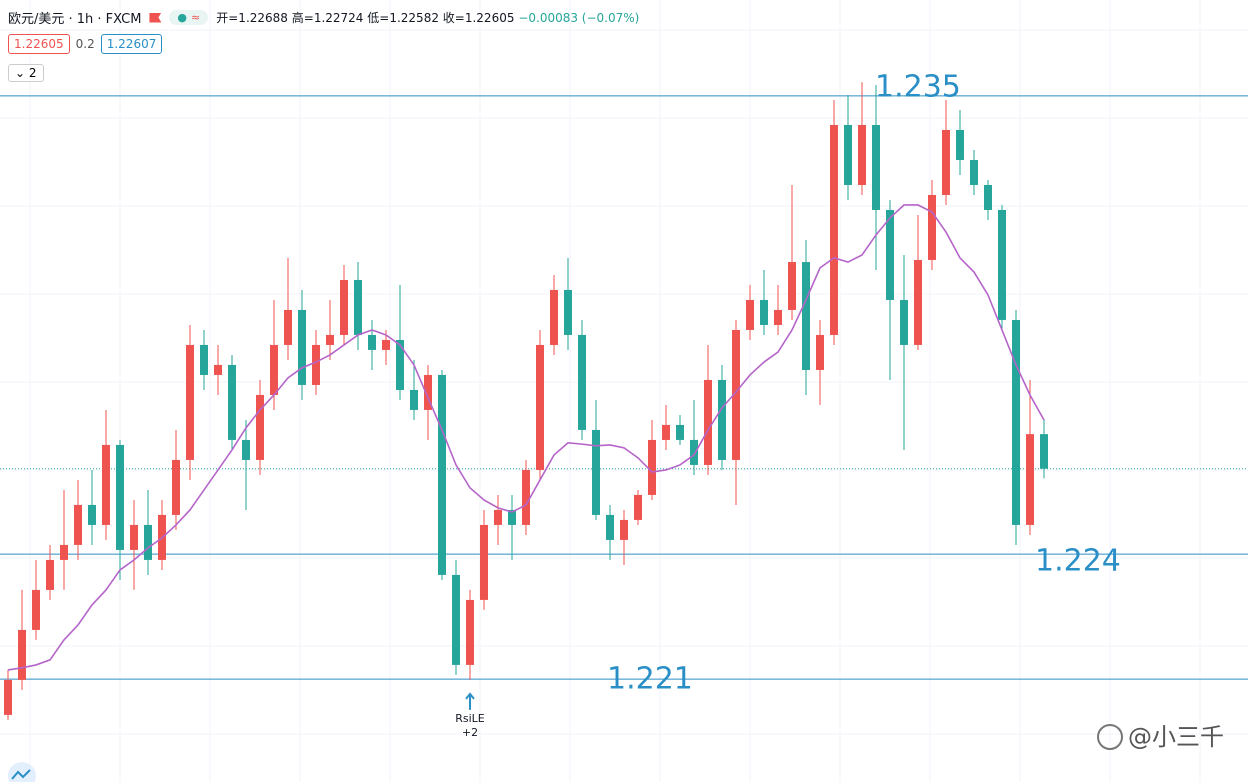 The image size is (1248, 782). Describe the element at coordinates (189, 17) in the screenshot. I see `status-pill: ● ≈` at that location.